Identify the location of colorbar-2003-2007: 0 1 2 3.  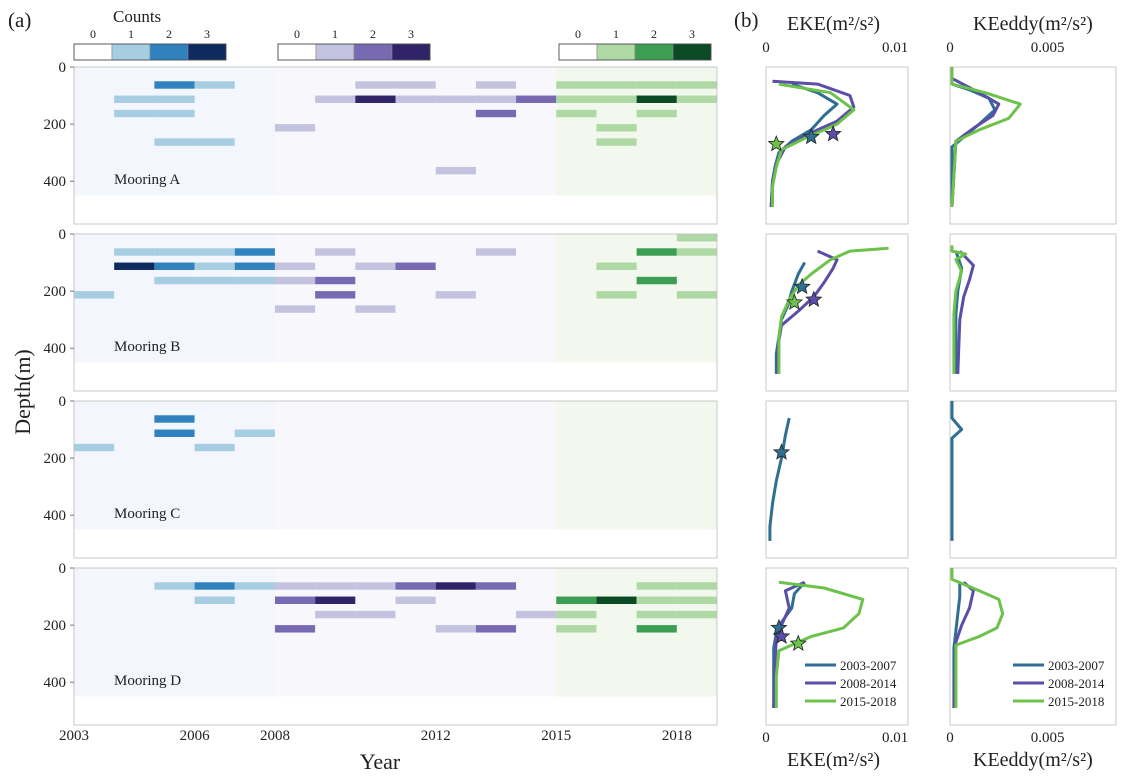
(150, 44).